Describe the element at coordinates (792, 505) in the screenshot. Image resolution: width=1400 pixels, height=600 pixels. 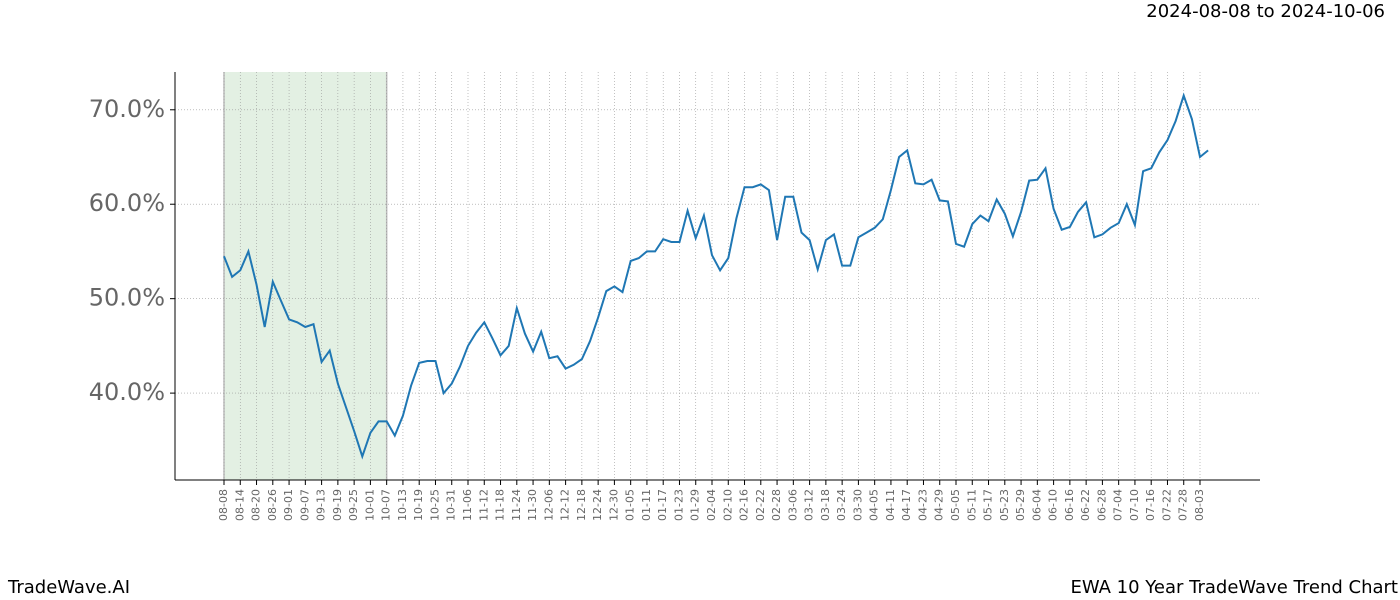
I see `x-tick-label: 03-06` at that location.